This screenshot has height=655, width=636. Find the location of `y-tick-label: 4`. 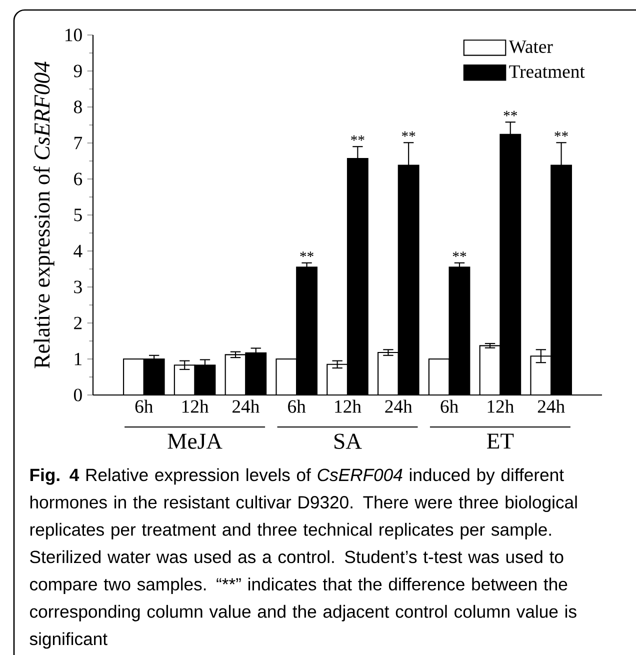

y-tick-label: 4 is located at coordinates (78, 251).